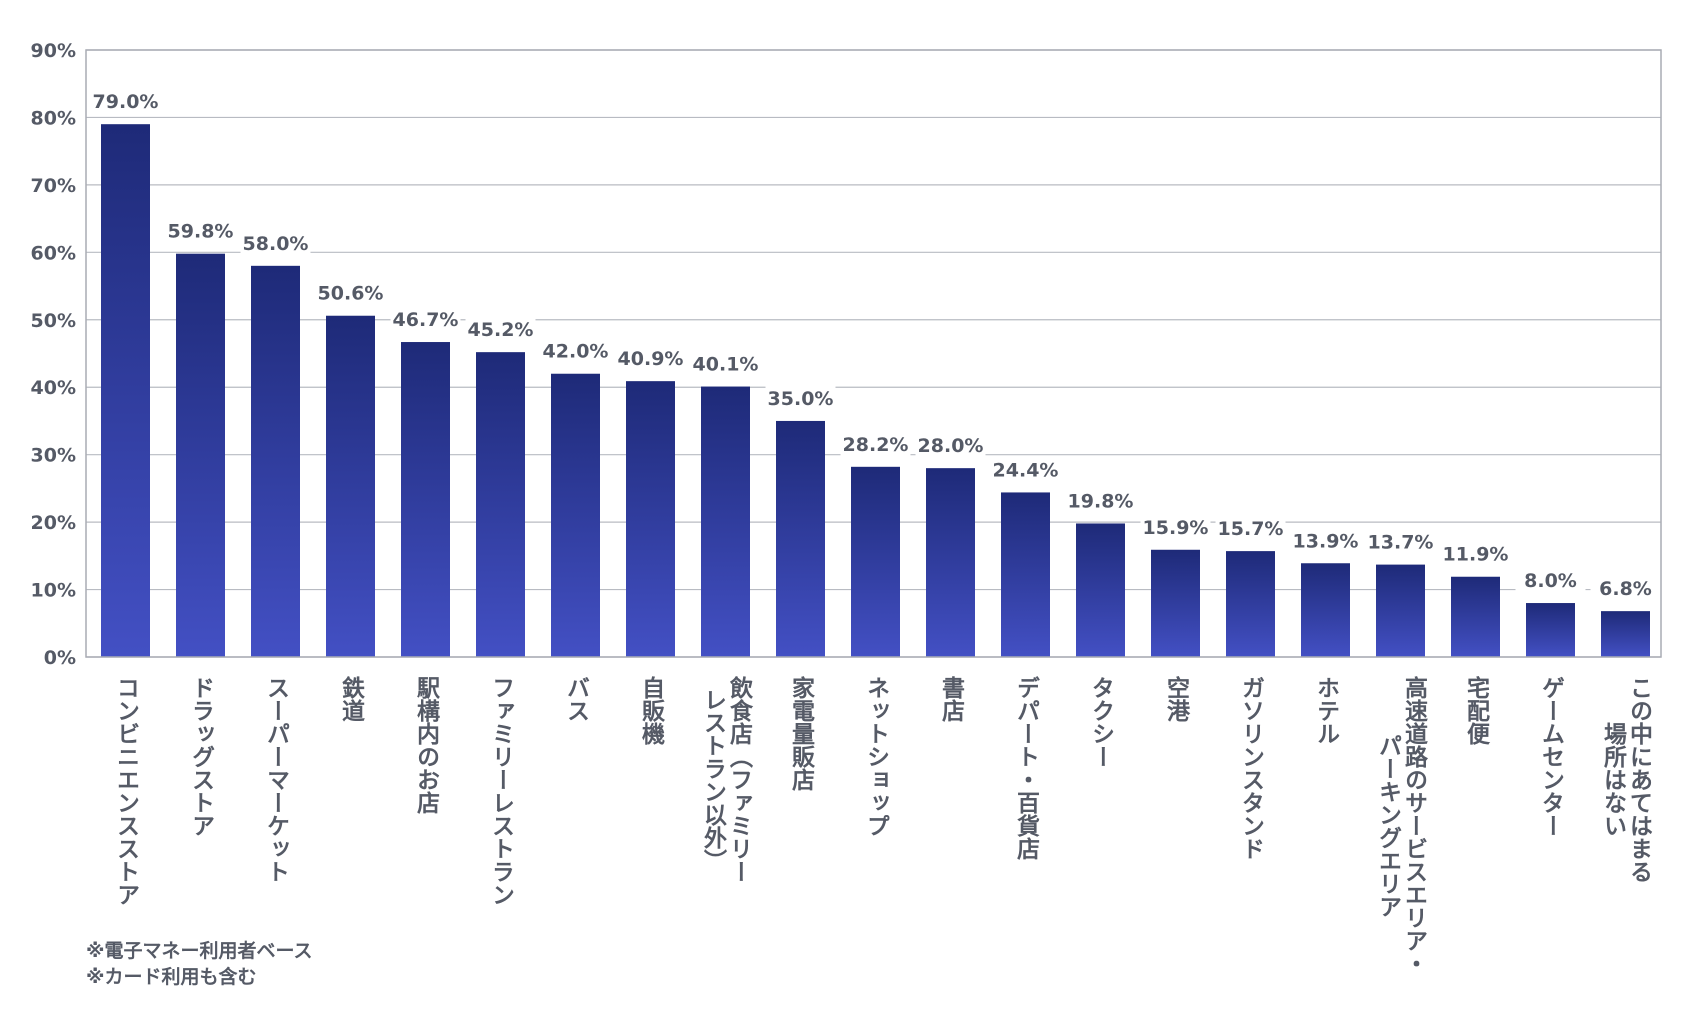 This screenshot has width=1688, height=1016. What do you see at coordinates (876, 445) in the screenshot?
I see `value-label: 28.2%` at bounding box center [876, 445].